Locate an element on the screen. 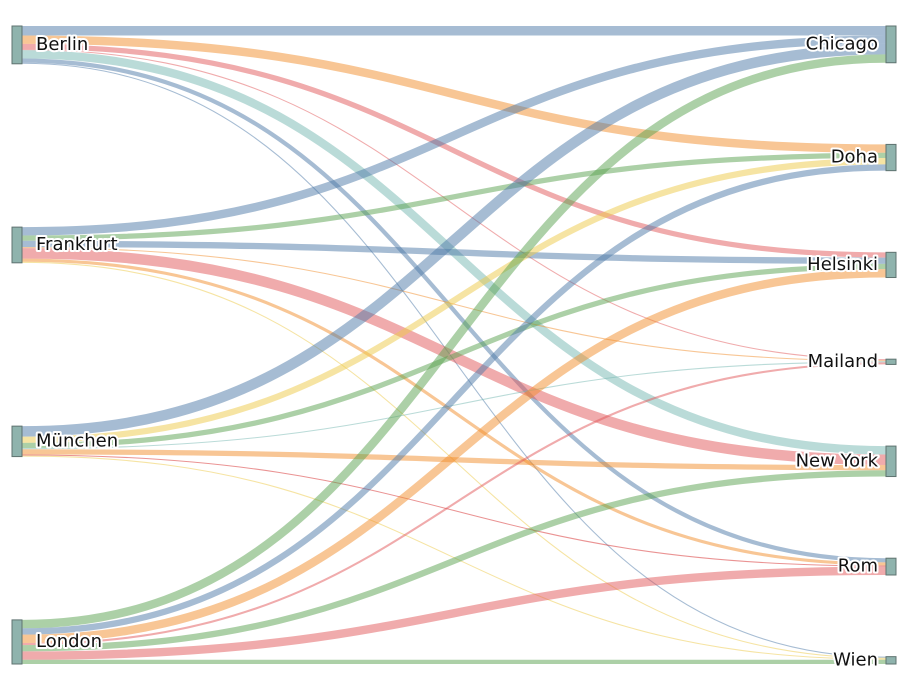  source-label: Berlin is located at coordinates (62, 44).